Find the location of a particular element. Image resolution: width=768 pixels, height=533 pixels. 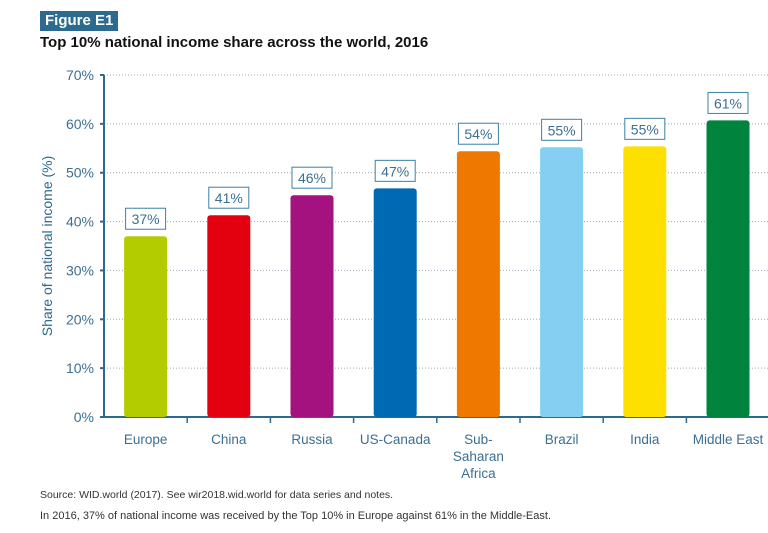

figure-label: Figure E1 is located at coordinates (79, 21).